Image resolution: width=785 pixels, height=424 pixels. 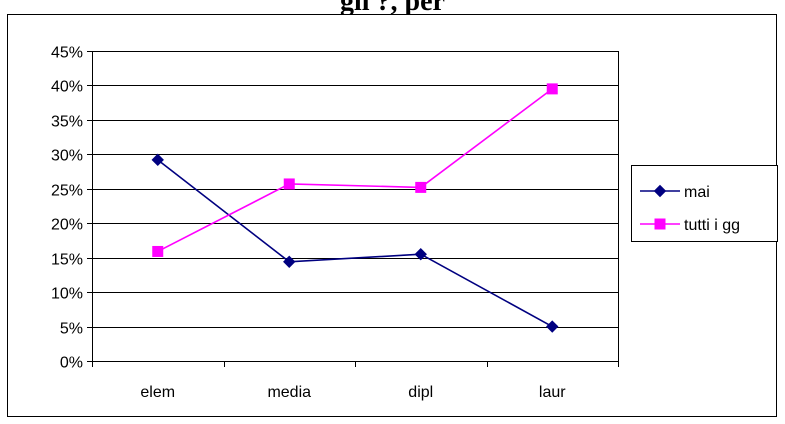 What do you see at coordinates (697, 192) in the screenshot?
I see `legend-label: mai` at bounding box center [697, 192].